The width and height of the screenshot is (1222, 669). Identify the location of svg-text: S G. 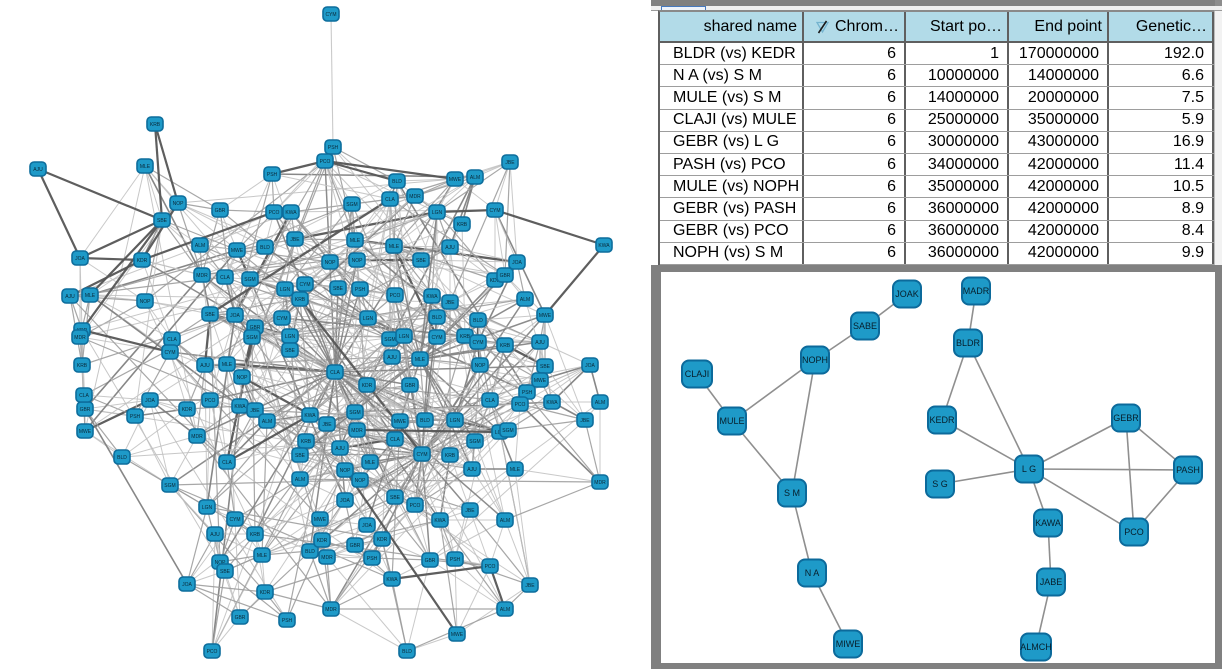
(940, 484).